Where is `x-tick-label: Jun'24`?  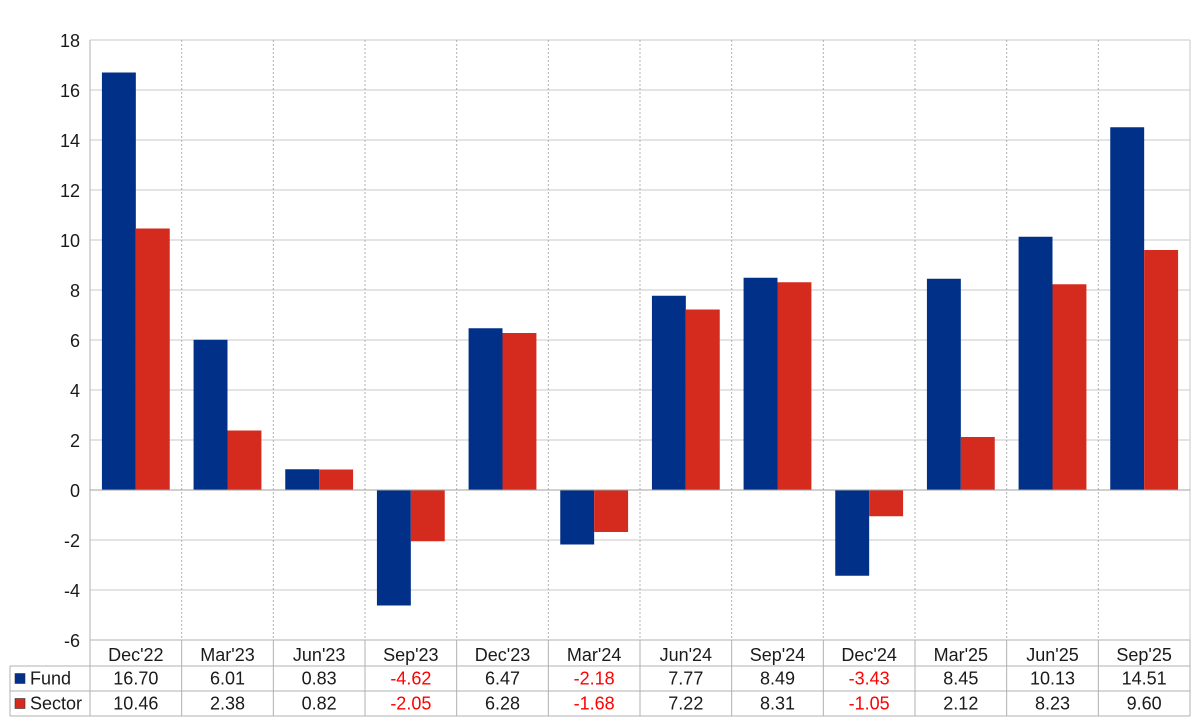
x-tick-label: Jun'24 is located at coordinates (686, 655).